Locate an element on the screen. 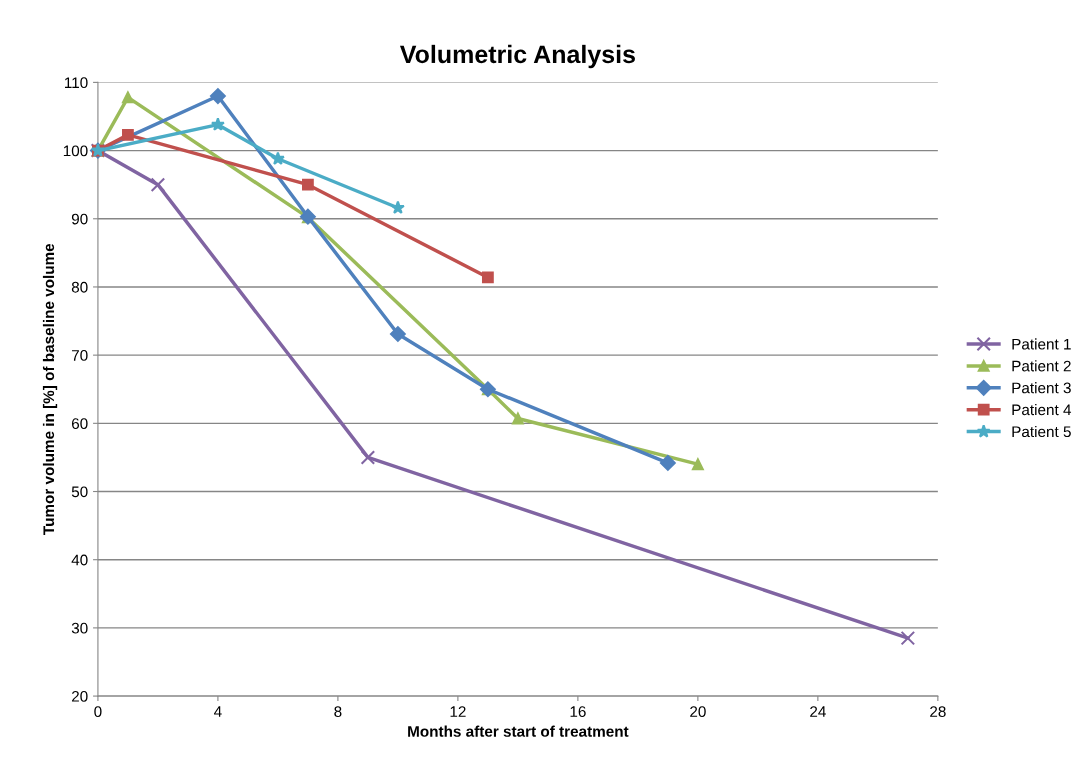 Image resolution: width=1088 pixels, height=770 pixels. chart-title: Volumetric Analysis is located at coordinates (517, 56).